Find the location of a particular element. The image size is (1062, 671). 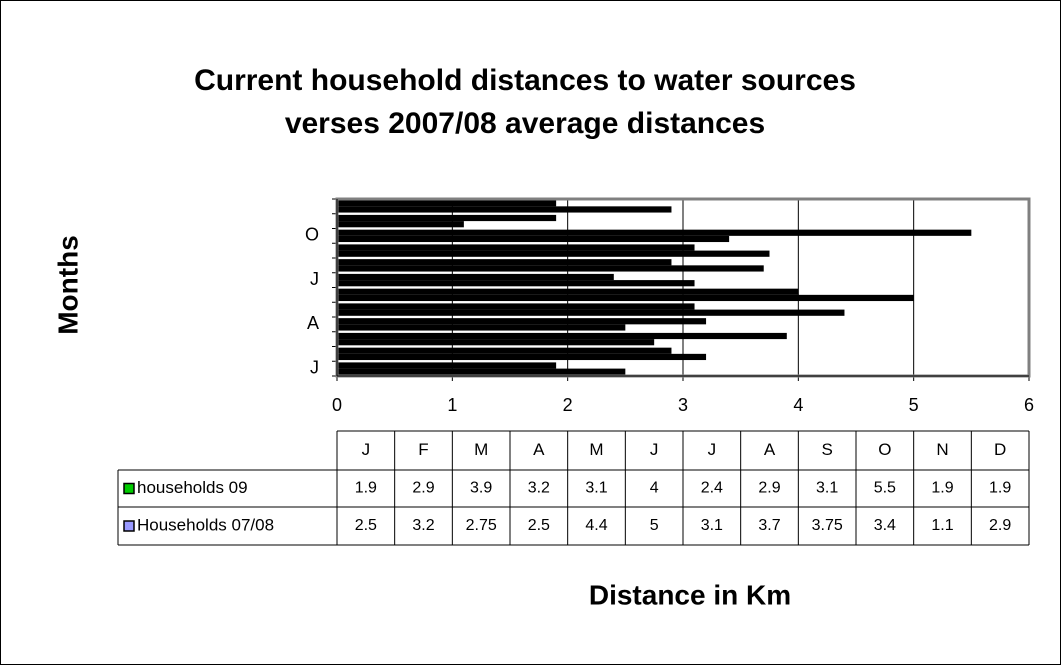

table-header: N is located at coordinates (942, 449).